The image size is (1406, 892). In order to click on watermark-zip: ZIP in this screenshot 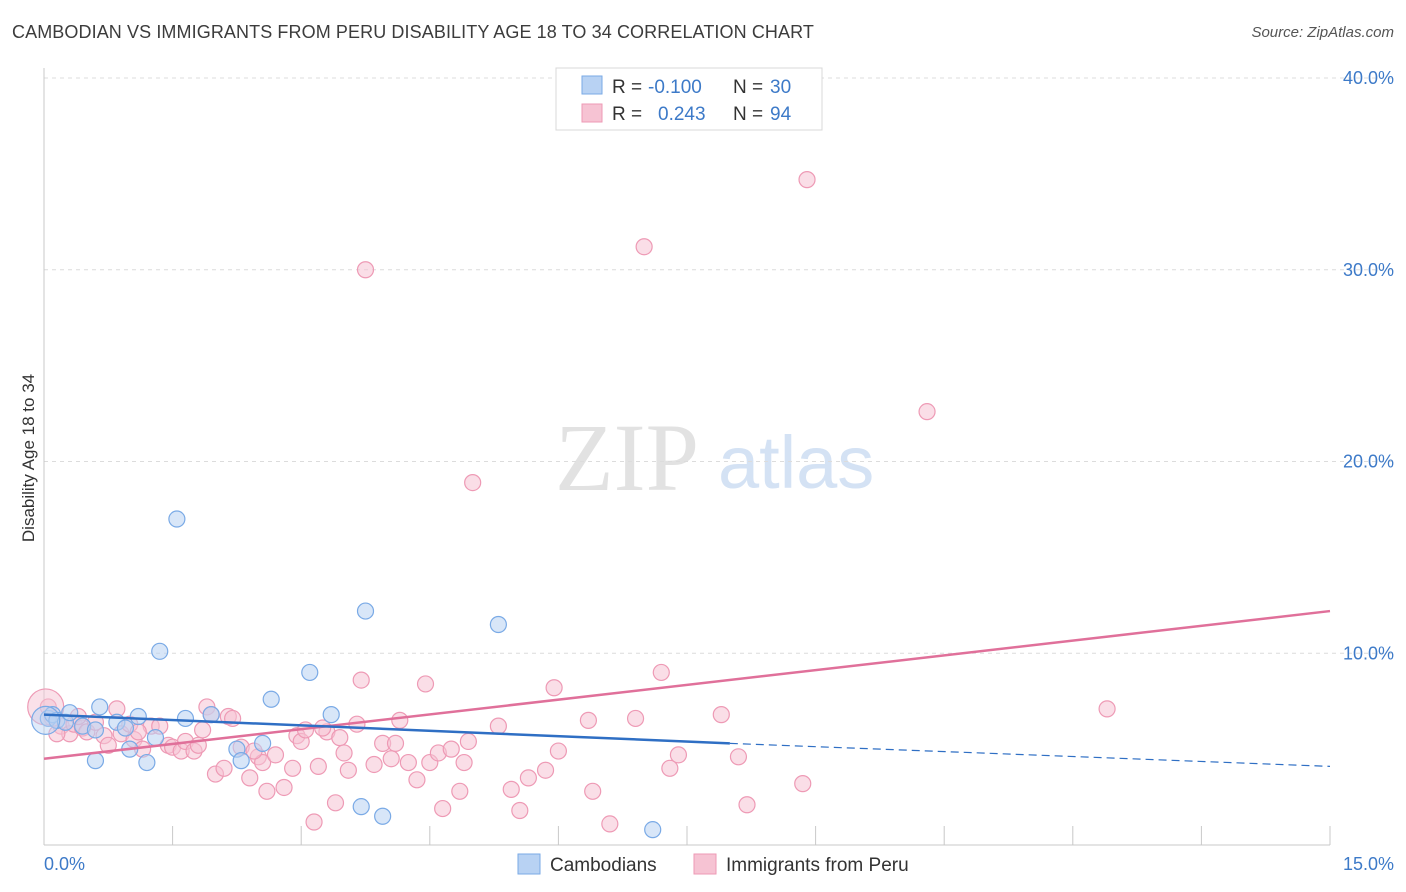, I will do `click(627, 457)`.